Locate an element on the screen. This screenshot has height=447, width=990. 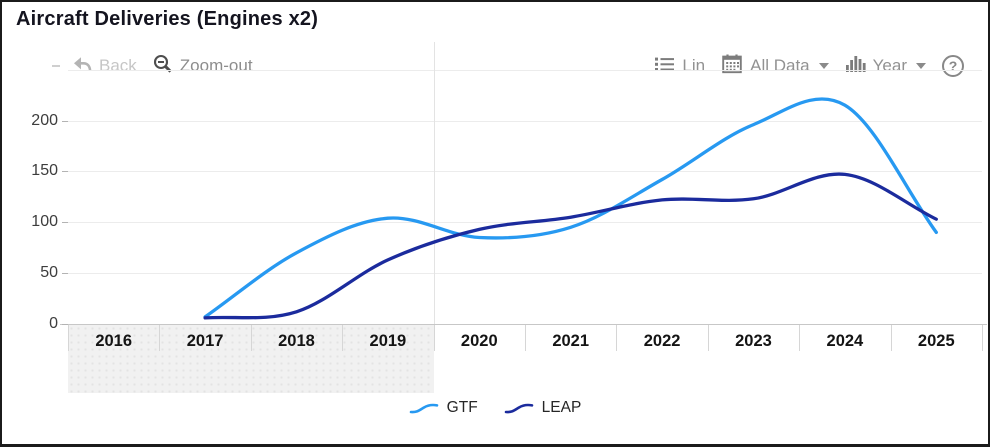
x-axis-label-2024: 2024 is located at coordinates (845, 341).